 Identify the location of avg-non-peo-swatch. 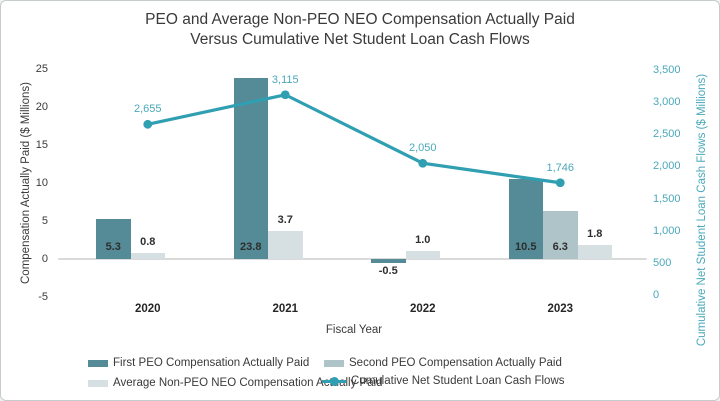
(98, 383).